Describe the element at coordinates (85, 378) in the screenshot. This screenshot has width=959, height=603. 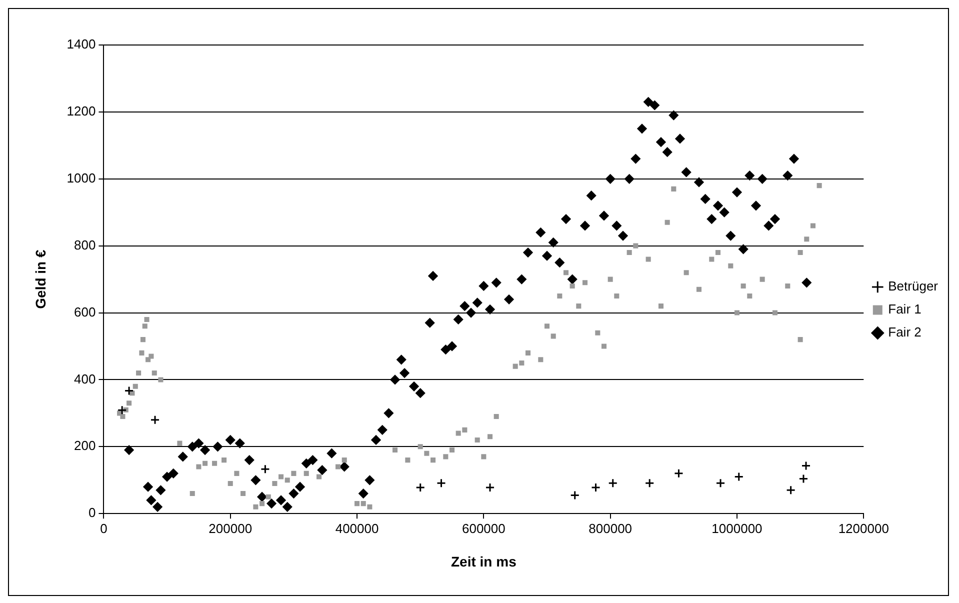
I see `y-tick-label: 400` at that location.